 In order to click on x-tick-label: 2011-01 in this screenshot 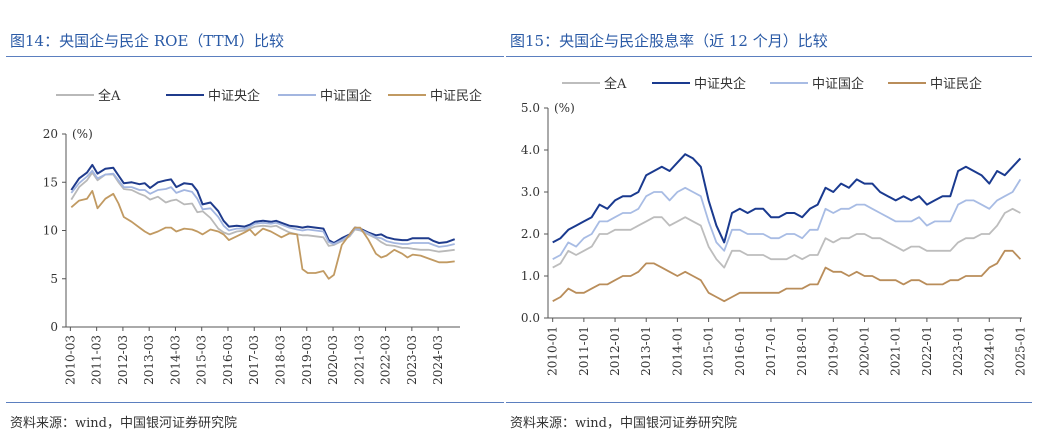, I will do `click(584, 351)`.